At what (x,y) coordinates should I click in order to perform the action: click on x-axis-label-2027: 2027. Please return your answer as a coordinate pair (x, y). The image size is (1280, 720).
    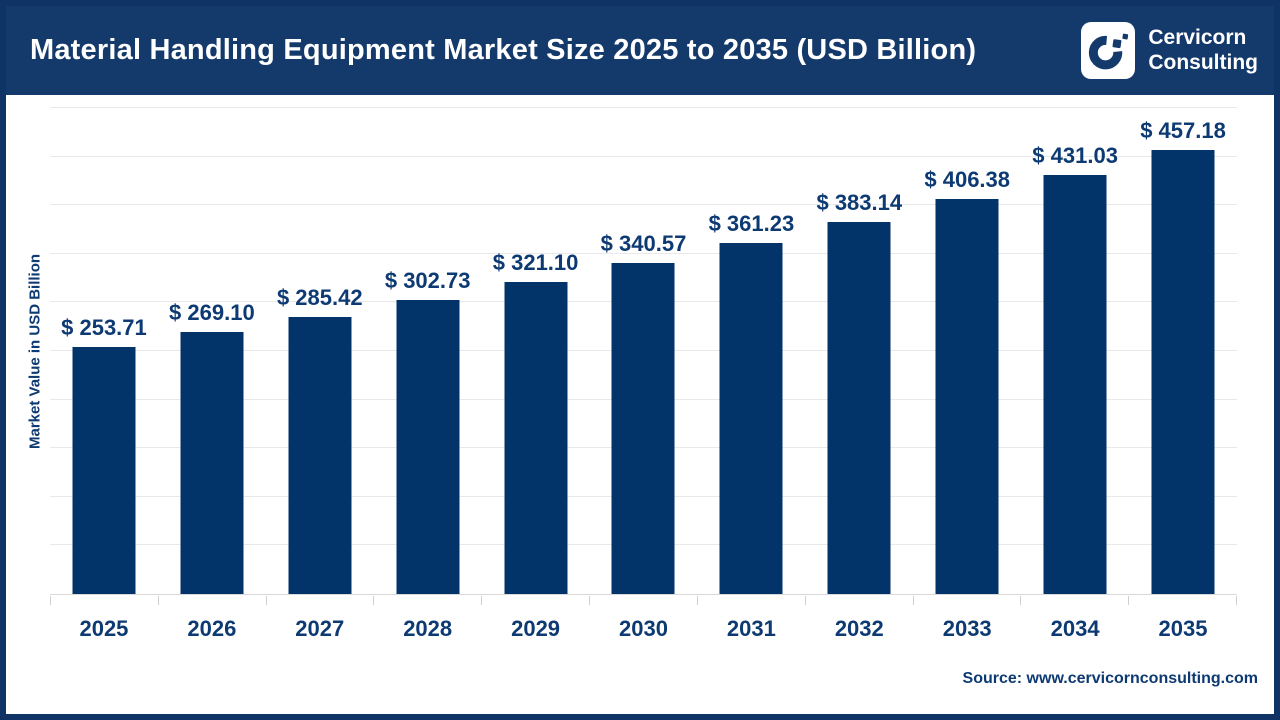
    Looking at the image, I should click on (320, 628).